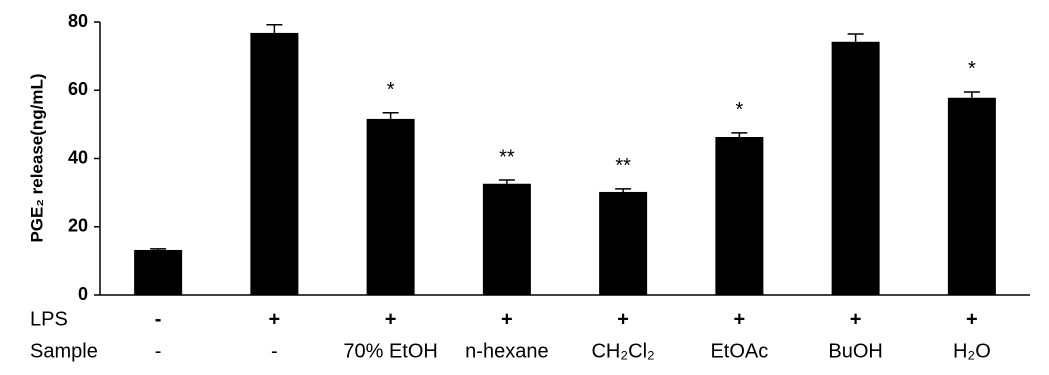 This screenshot has height=375, width=1049. Describe the element at coordinates (855, 351) in the screenshot. I see `row-value: BuOH` at that location.